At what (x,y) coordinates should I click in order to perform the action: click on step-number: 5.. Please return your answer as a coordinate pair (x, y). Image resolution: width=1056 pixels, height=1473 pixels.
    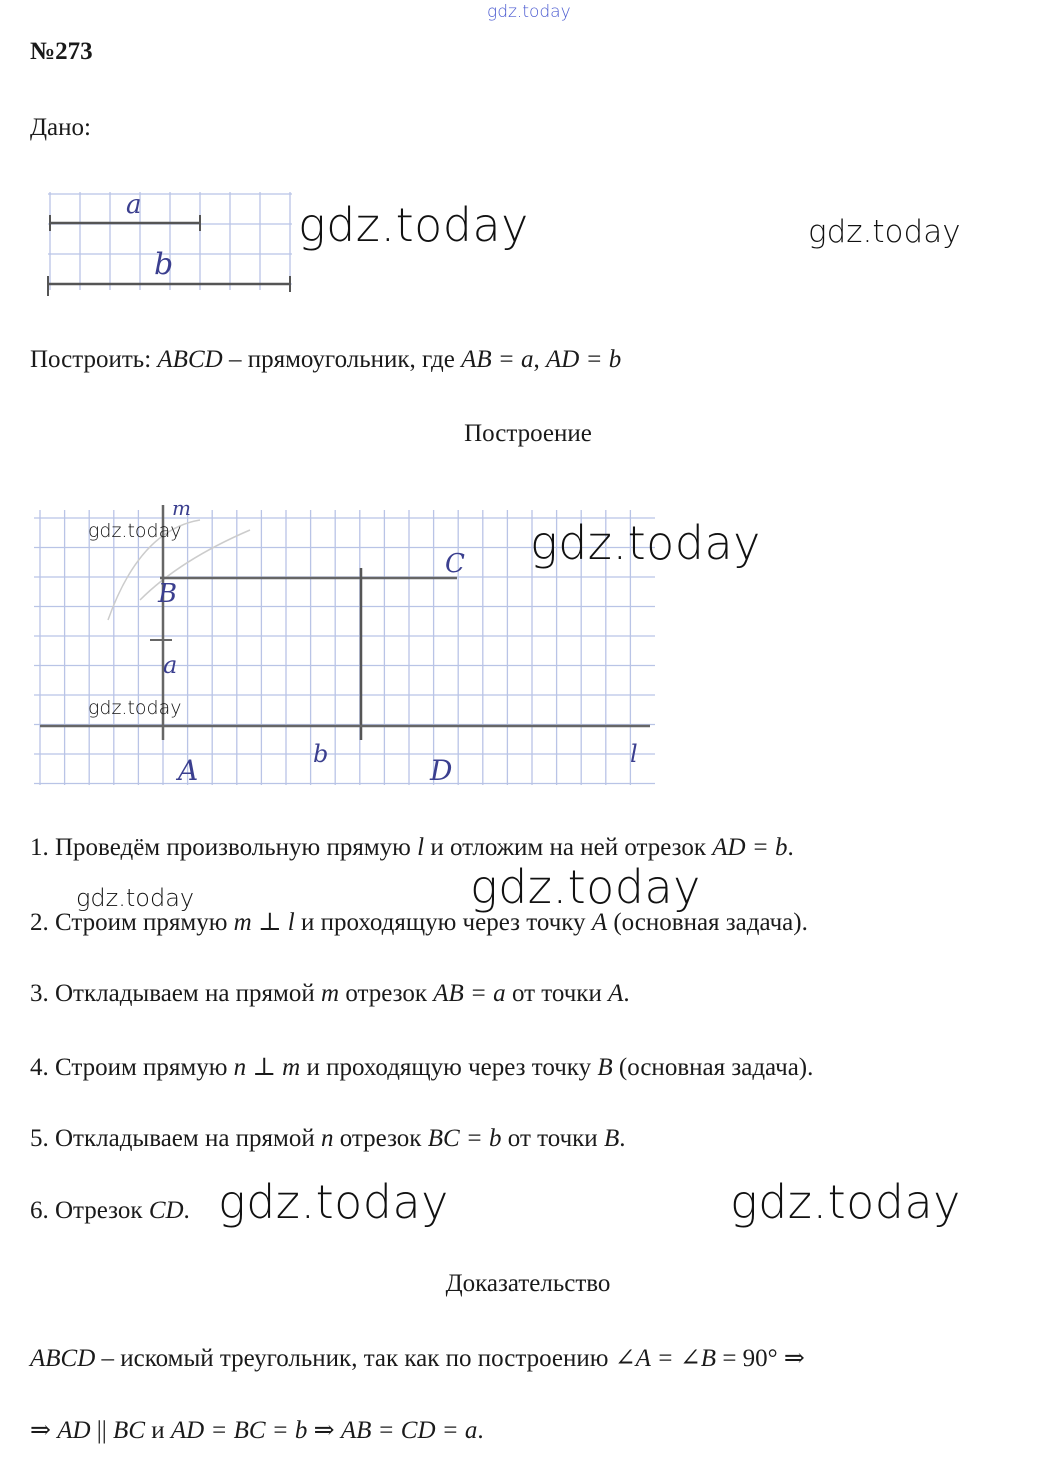
    Looking at the image, I should click on (42, 1138).